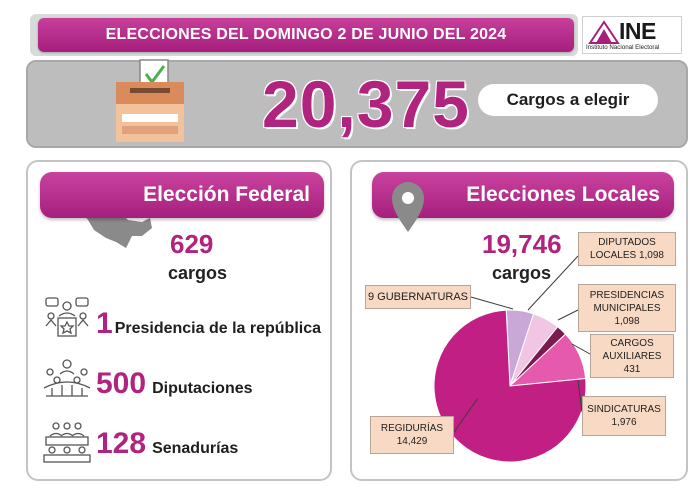 This screenshot has width=700, height=491. Describe the element at coordinates (104, 323) in the screenshot. I see `federal-row-number: 1` at that location.